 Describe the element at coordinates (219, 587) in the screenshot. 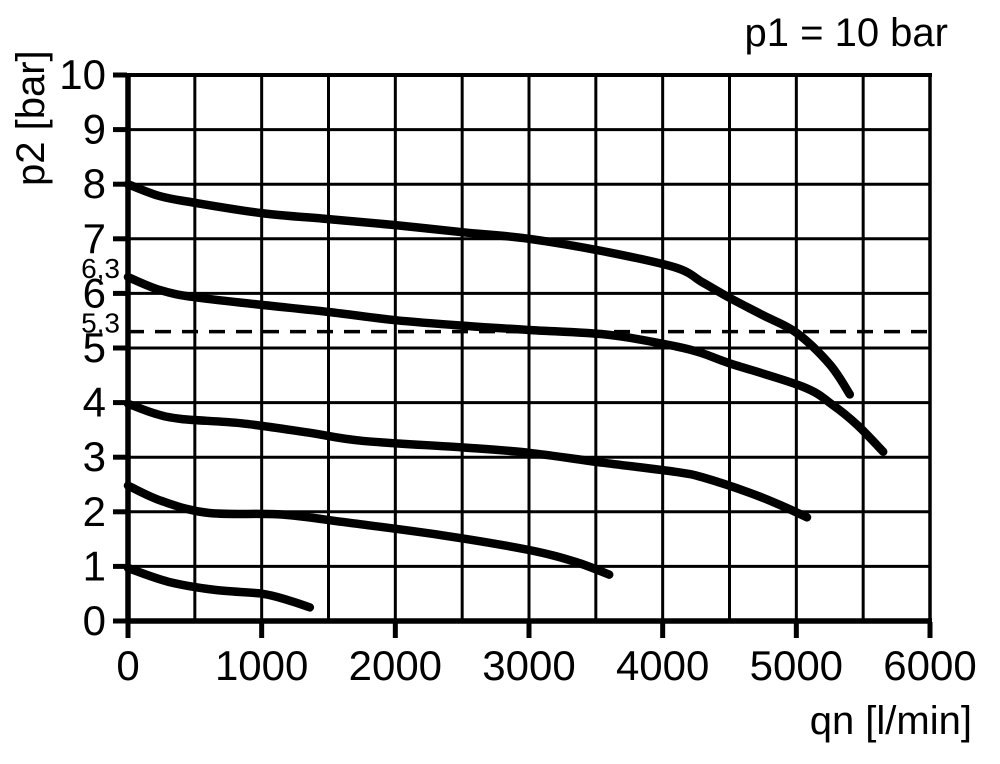

I see `curve-1-bar` at that location.